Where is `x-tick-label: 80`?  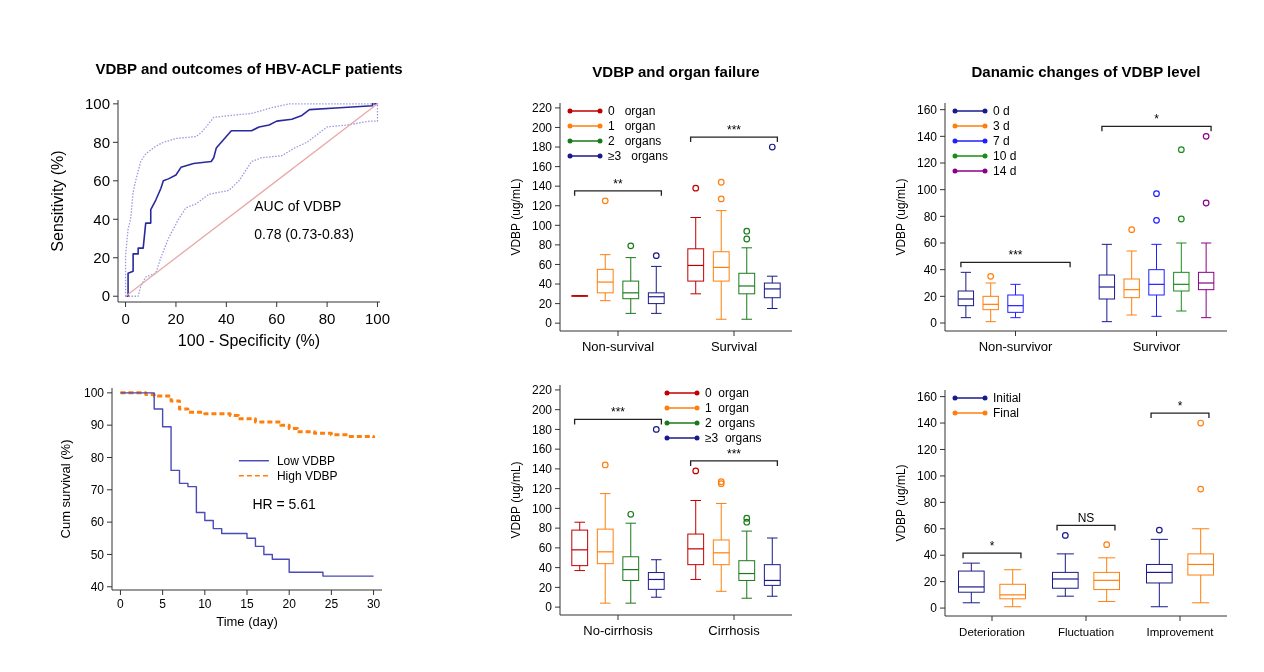 x-tick-label: 80 is located at coordinates (327, 318).